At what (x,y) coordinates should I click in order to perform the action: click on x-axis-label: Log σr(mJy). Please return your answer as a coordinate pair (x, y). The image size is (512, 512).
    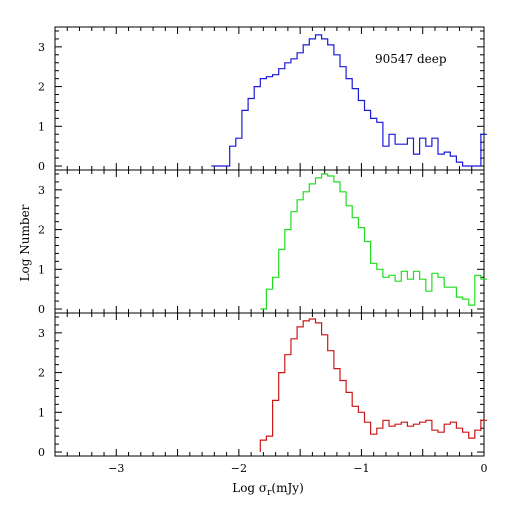
    Looking at the image, I should click on (268, 489).